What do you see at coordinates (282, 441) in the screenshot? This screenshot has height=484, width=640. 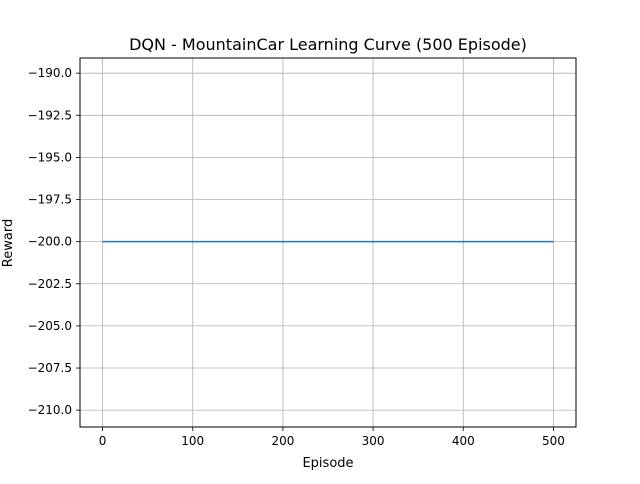 I see `x-tick-label: 200` at bounding box center [282, 441].